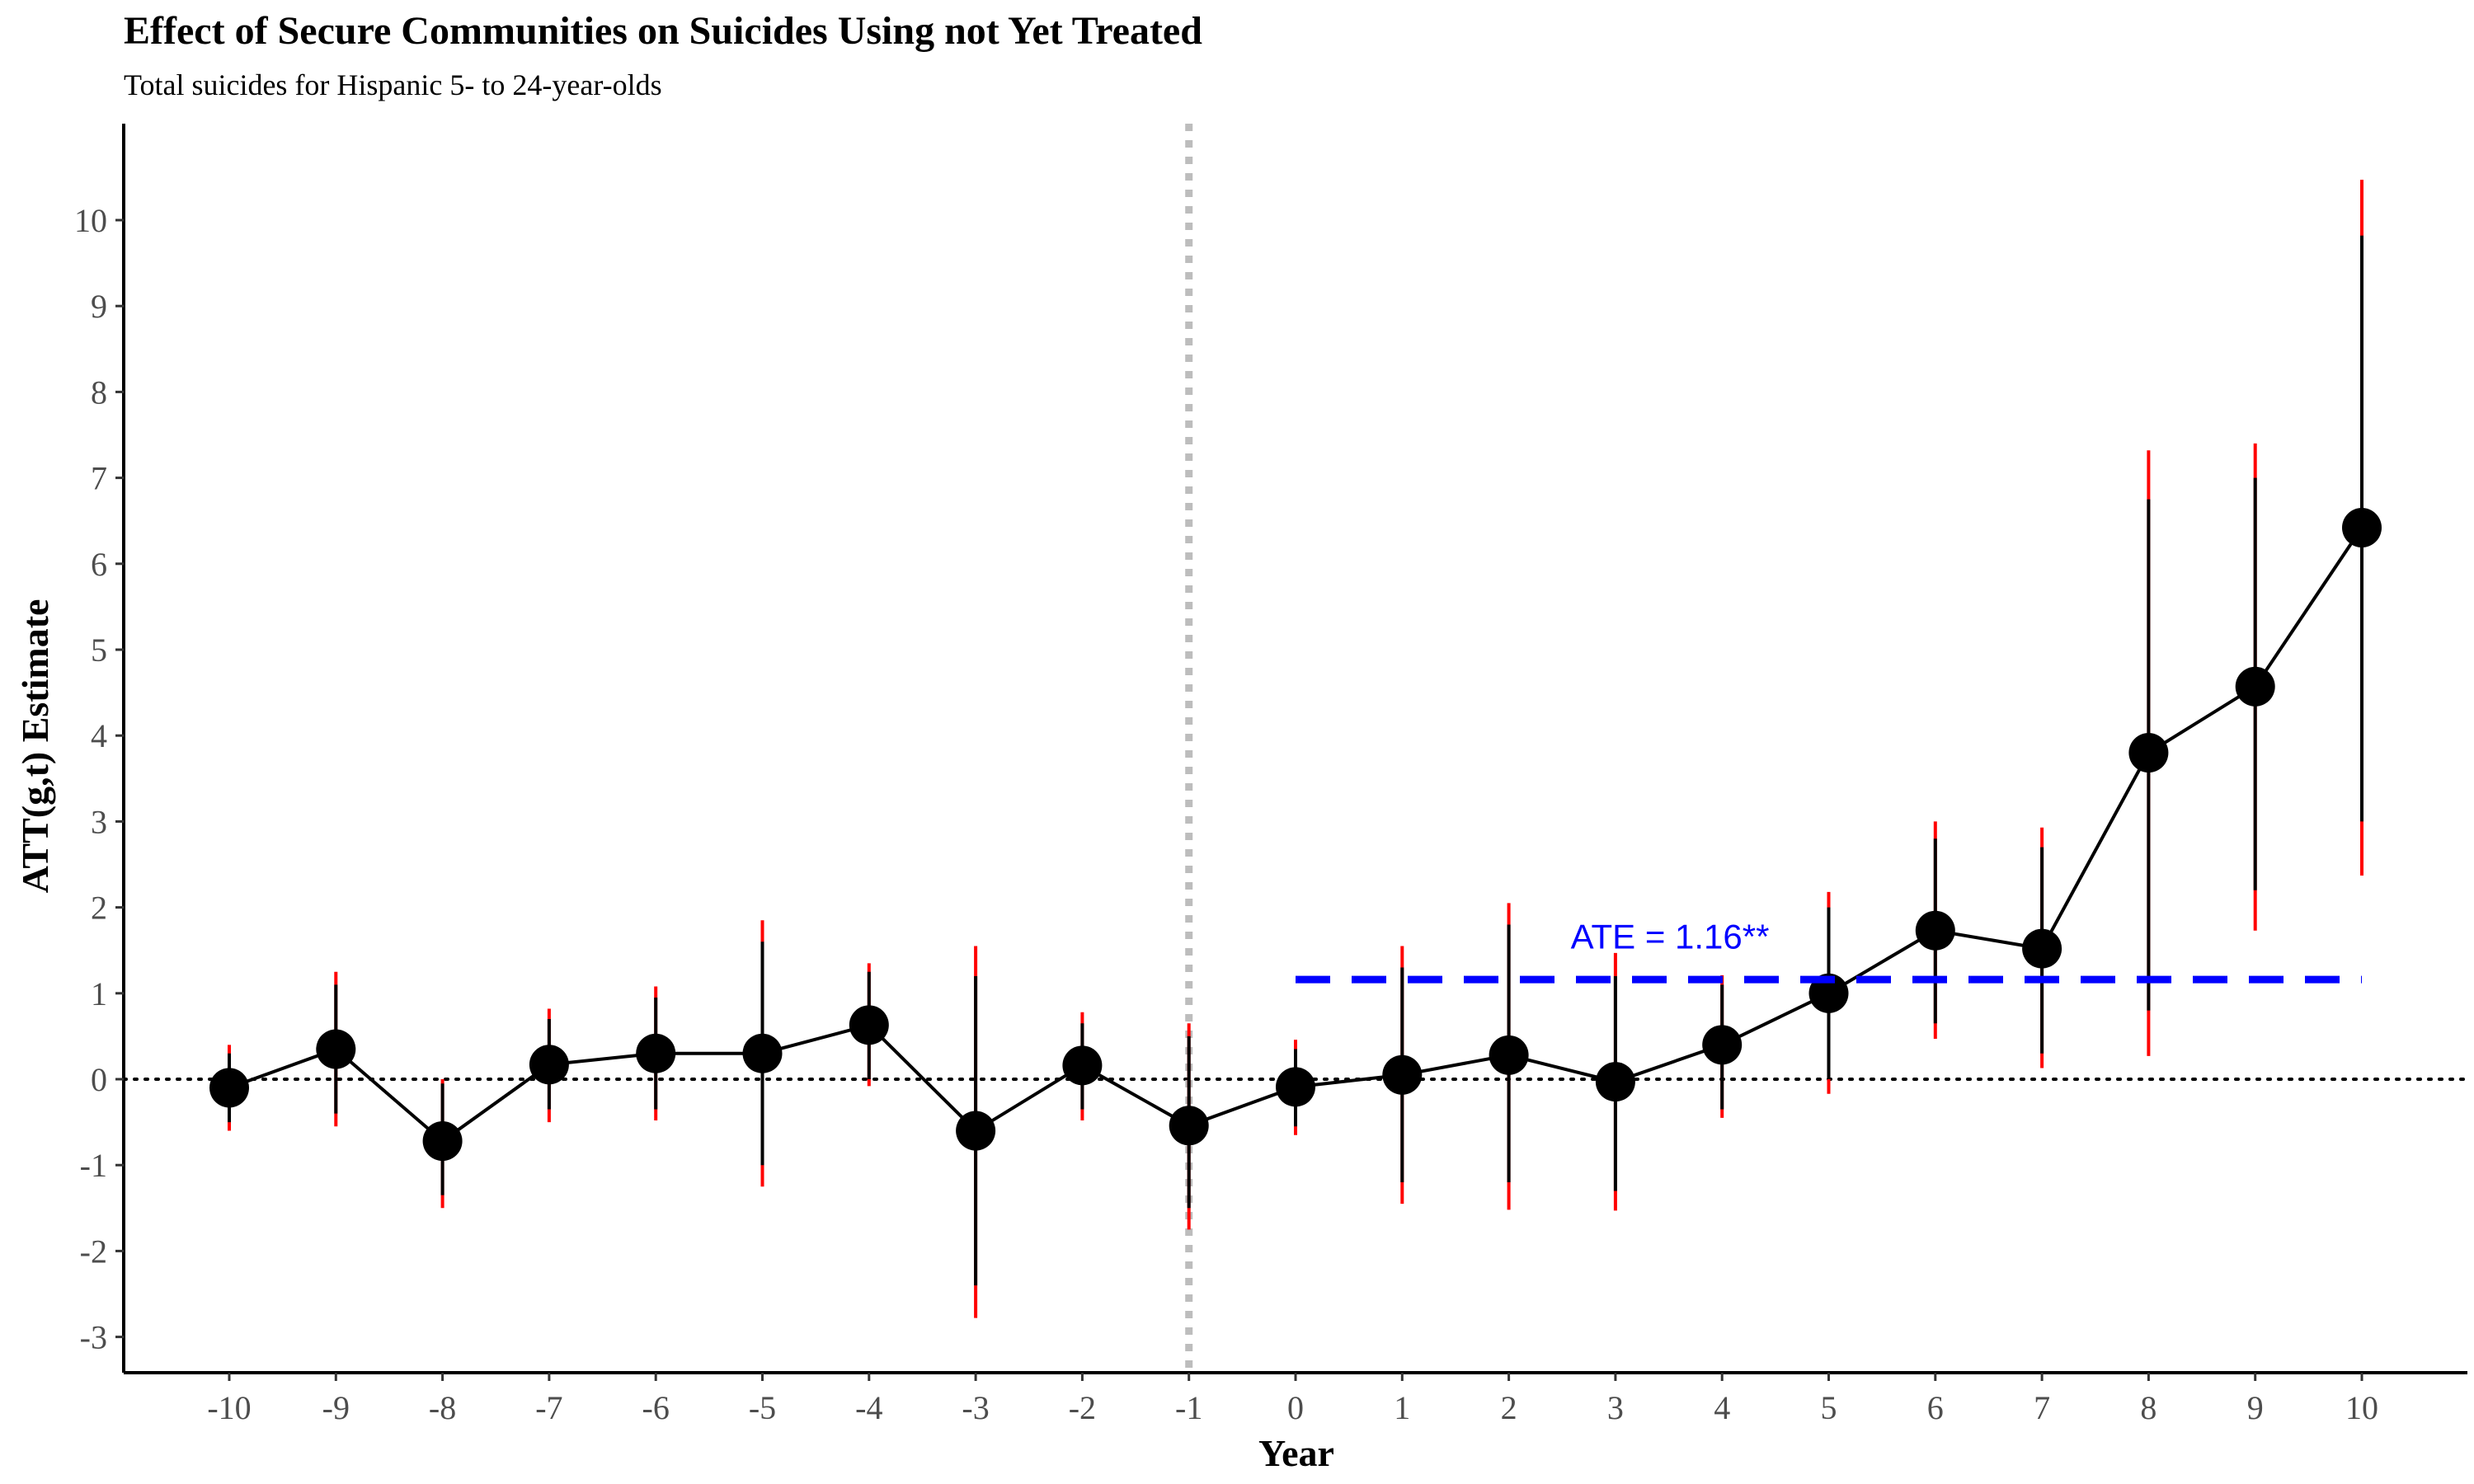  Describe the element at coordinates (1509, 1407) in the screenshot. I see `x-tick-label: 2` at that location.